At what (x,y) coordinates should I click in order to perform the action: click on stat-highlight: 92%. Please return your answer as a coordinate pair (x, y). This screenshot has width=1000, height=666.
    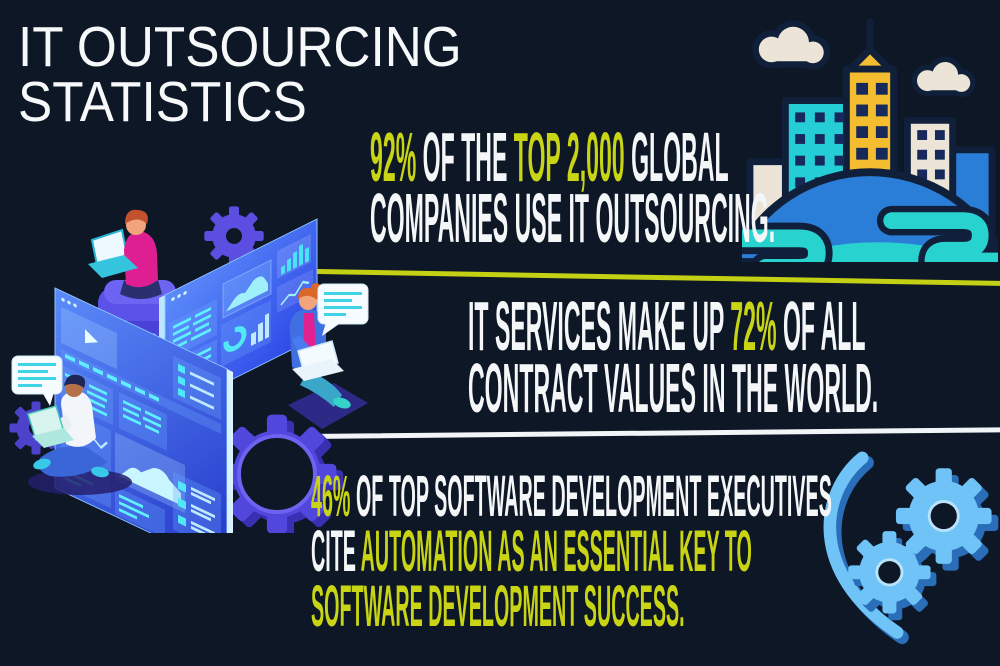
    Looking at the image, I should click on (396, 157).